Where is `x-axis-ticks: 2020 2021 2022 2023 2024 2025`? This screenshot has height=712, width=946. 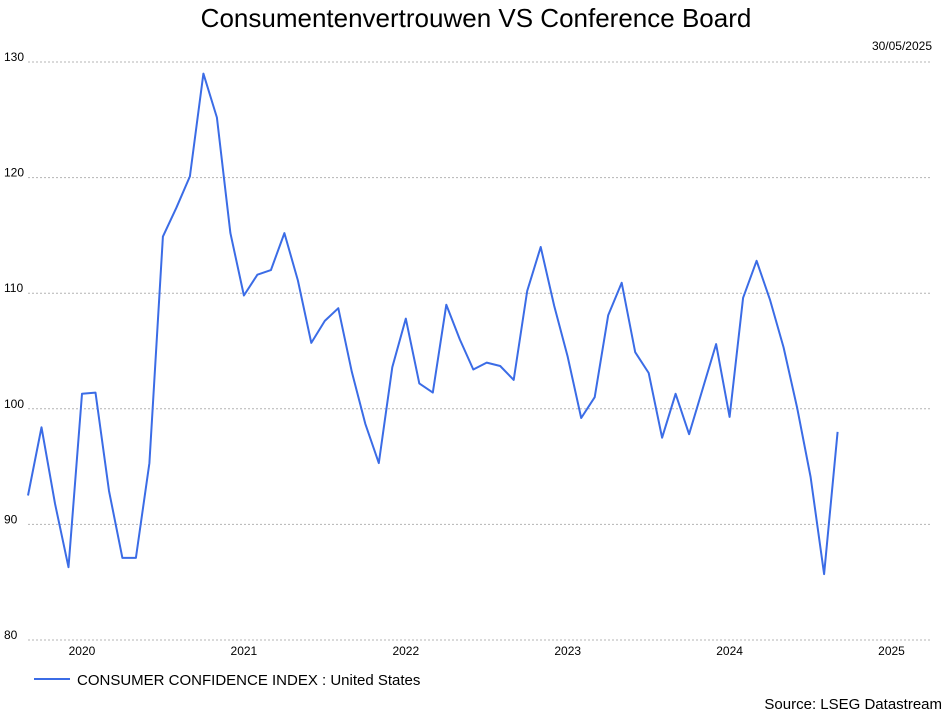
x-axis-ticks: 2020 2021 2022 2023 2024 2025 is located at coordinates (487, 651).